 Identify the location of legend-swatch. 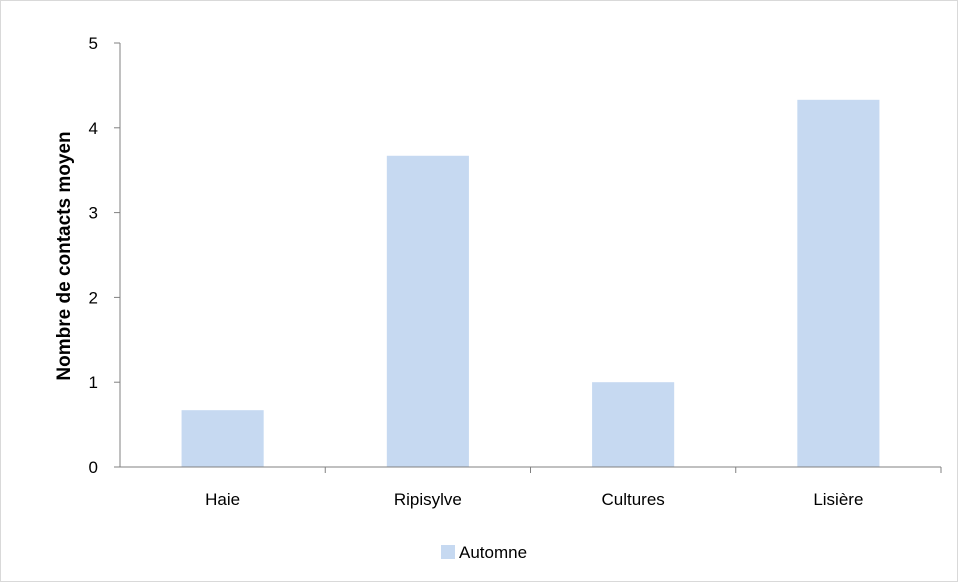
(448, 552).